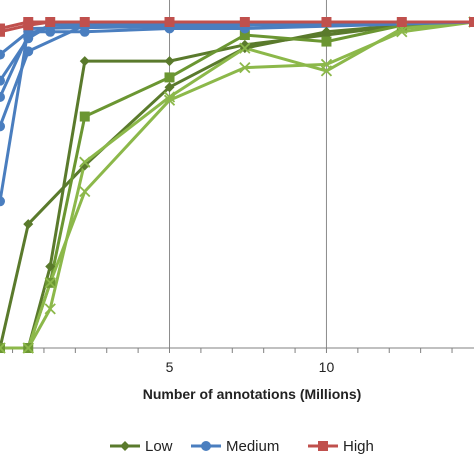  What do you see at coordinates (170, 367) in the screenshot?
I see `x-tick-label-0: 5` at bounding box center [170, 367].